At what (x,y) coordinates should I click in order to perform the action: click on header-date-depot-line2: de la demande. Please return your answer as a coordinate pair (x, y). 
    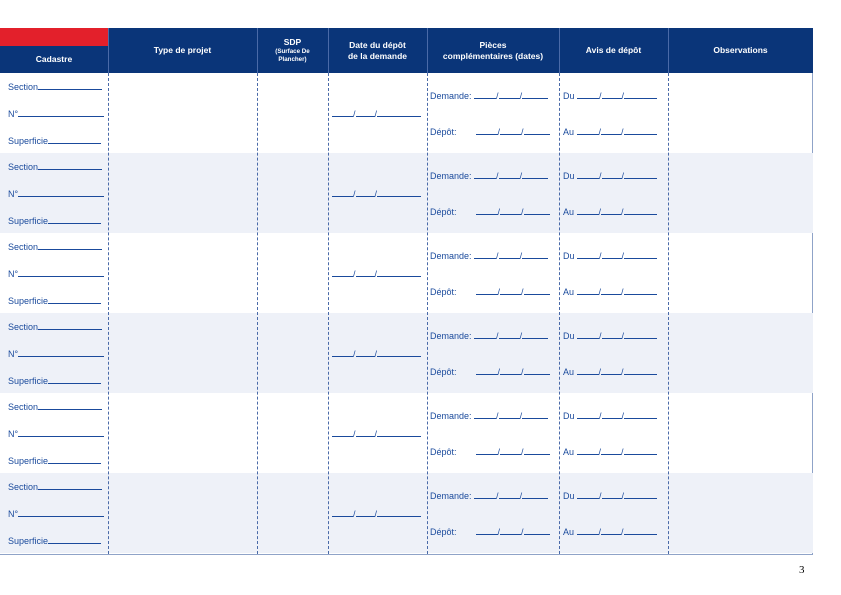
    Looking at the image, I should click on (377, 55).